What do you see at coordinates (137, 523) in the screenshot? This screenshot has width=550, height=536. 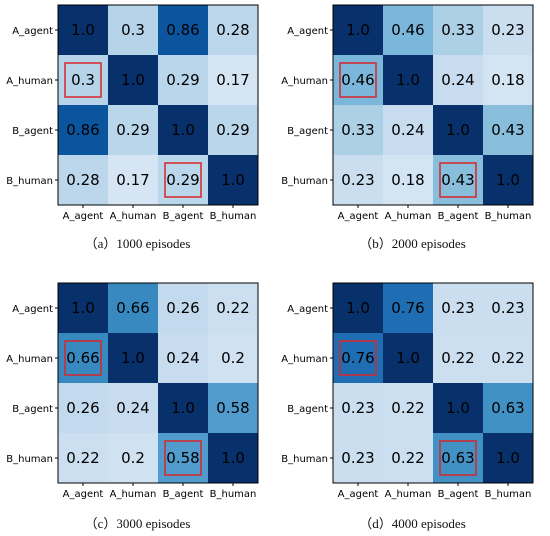 I see `caption-c: （c）3000 episodes` at bounding box center [137, 523].